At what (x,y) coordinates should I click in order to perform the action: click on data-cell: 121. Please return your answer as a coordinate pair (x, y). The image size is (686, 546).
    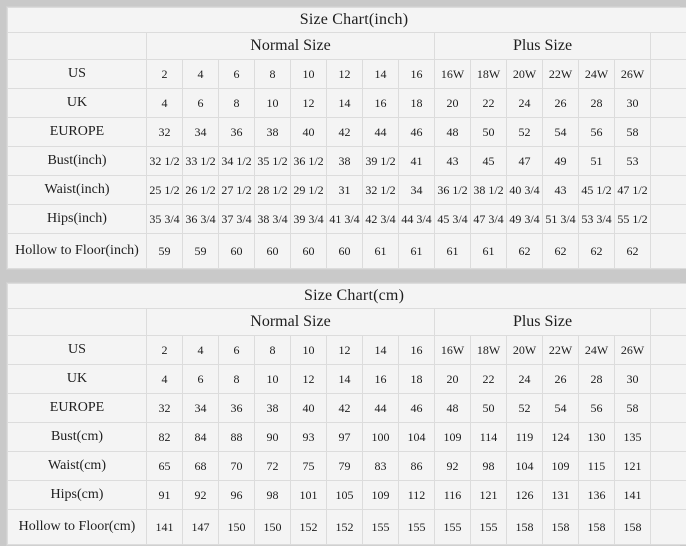
    Looking at the image, I should click on (489, 495).